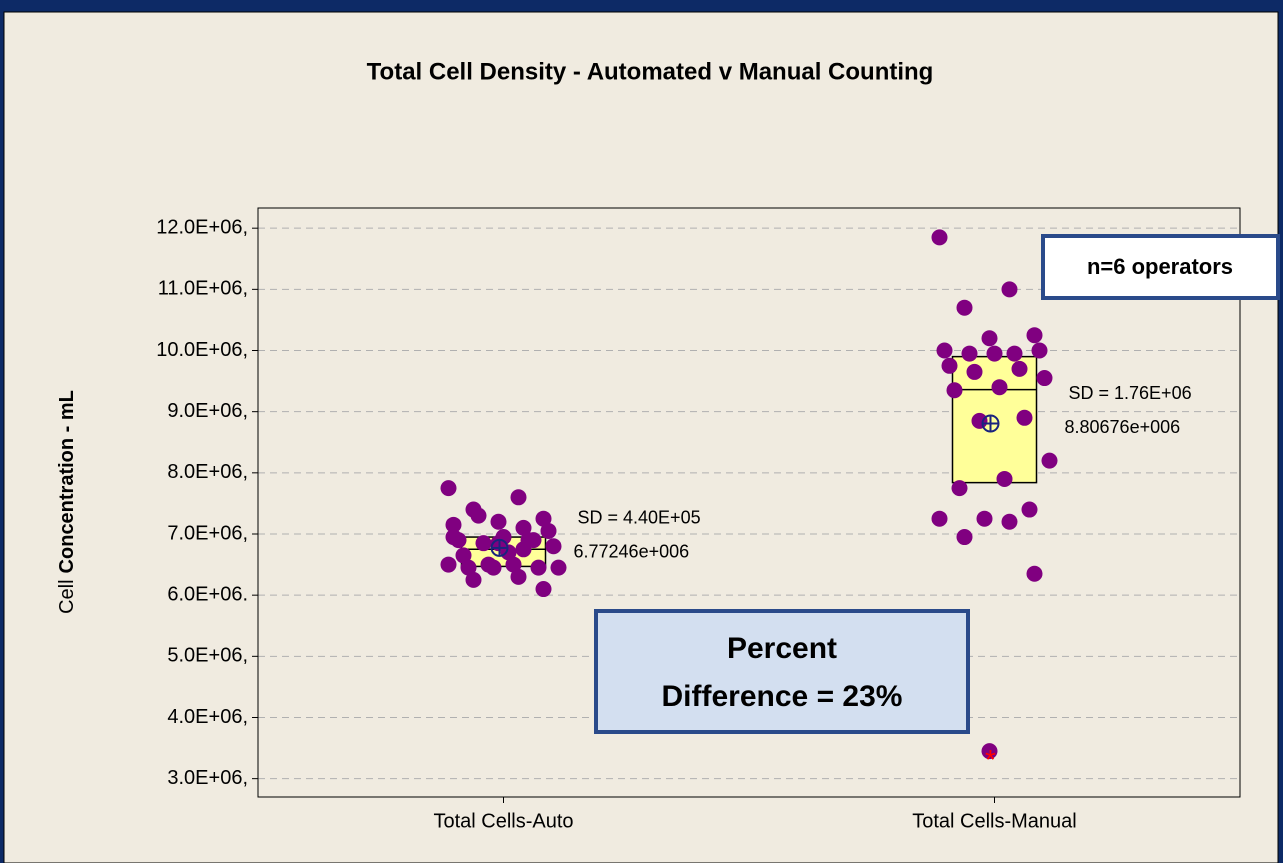  Describe the element at coordinates (67, 596) in the screenshot. I see `y-axis-label-light: Cell` at that location.